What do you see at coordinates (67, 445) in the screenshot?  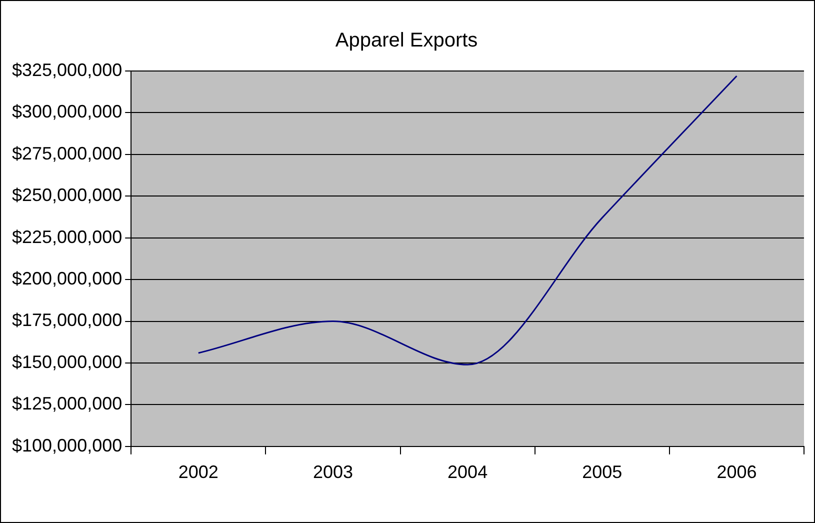 I see `y-tick-label: $100,000,000` at bounding box center [67, 445].